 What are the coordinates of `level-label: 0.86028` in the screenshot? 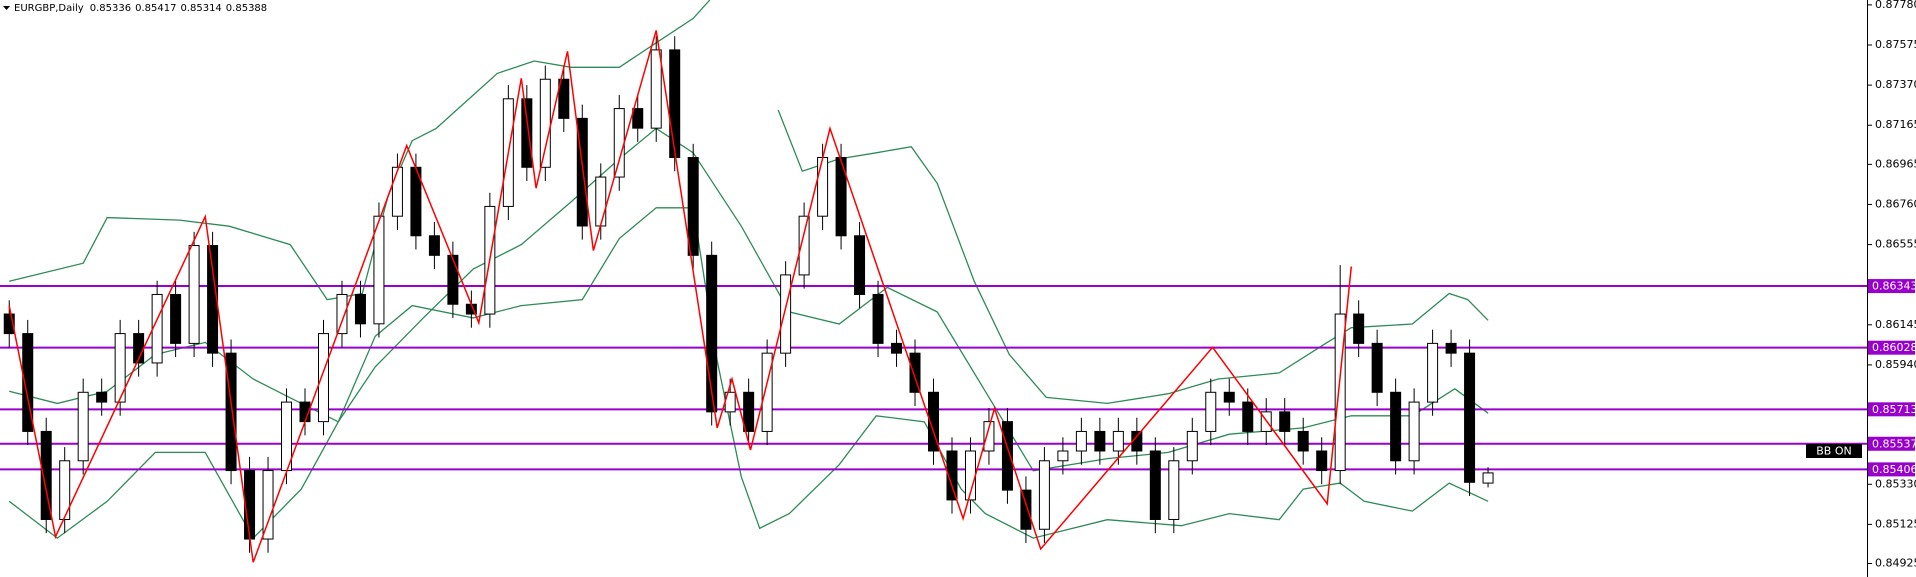 It's located at (1894, 347).